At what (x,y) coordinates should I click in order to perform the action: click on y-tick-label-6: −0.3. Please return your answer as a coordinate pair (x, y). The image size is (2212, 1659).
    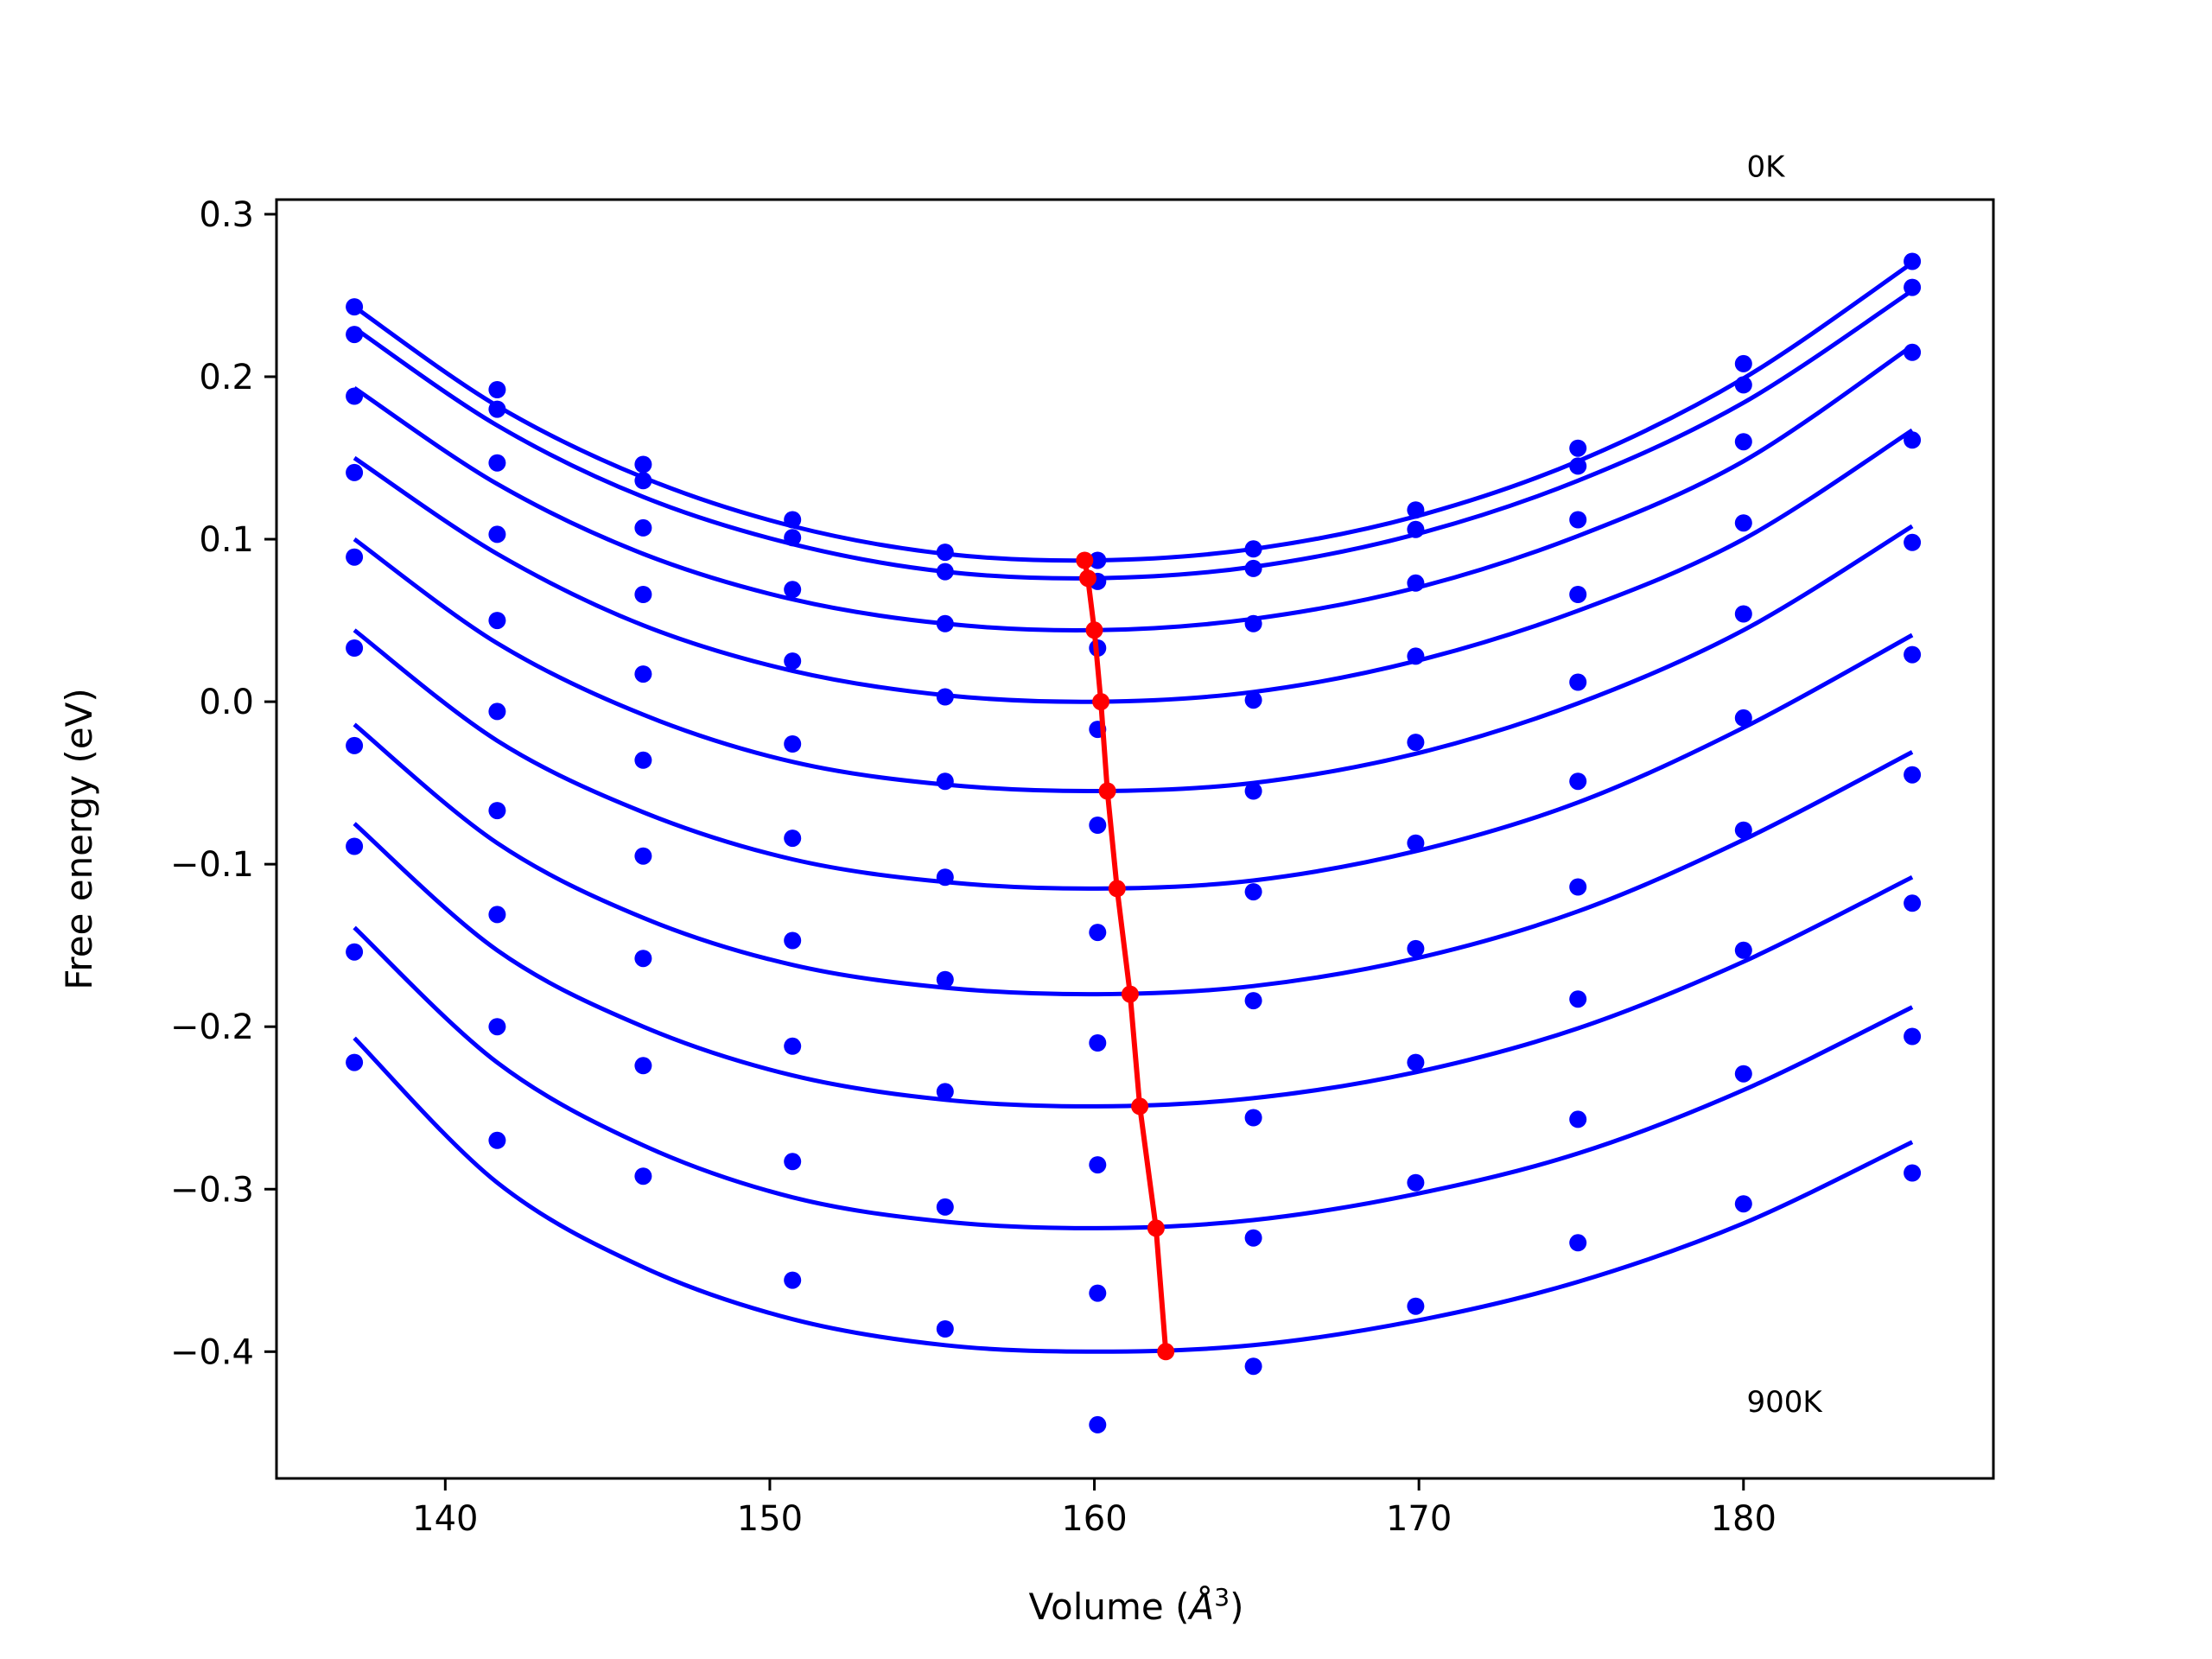
    Looking at the image, I should click on (212, 1190).